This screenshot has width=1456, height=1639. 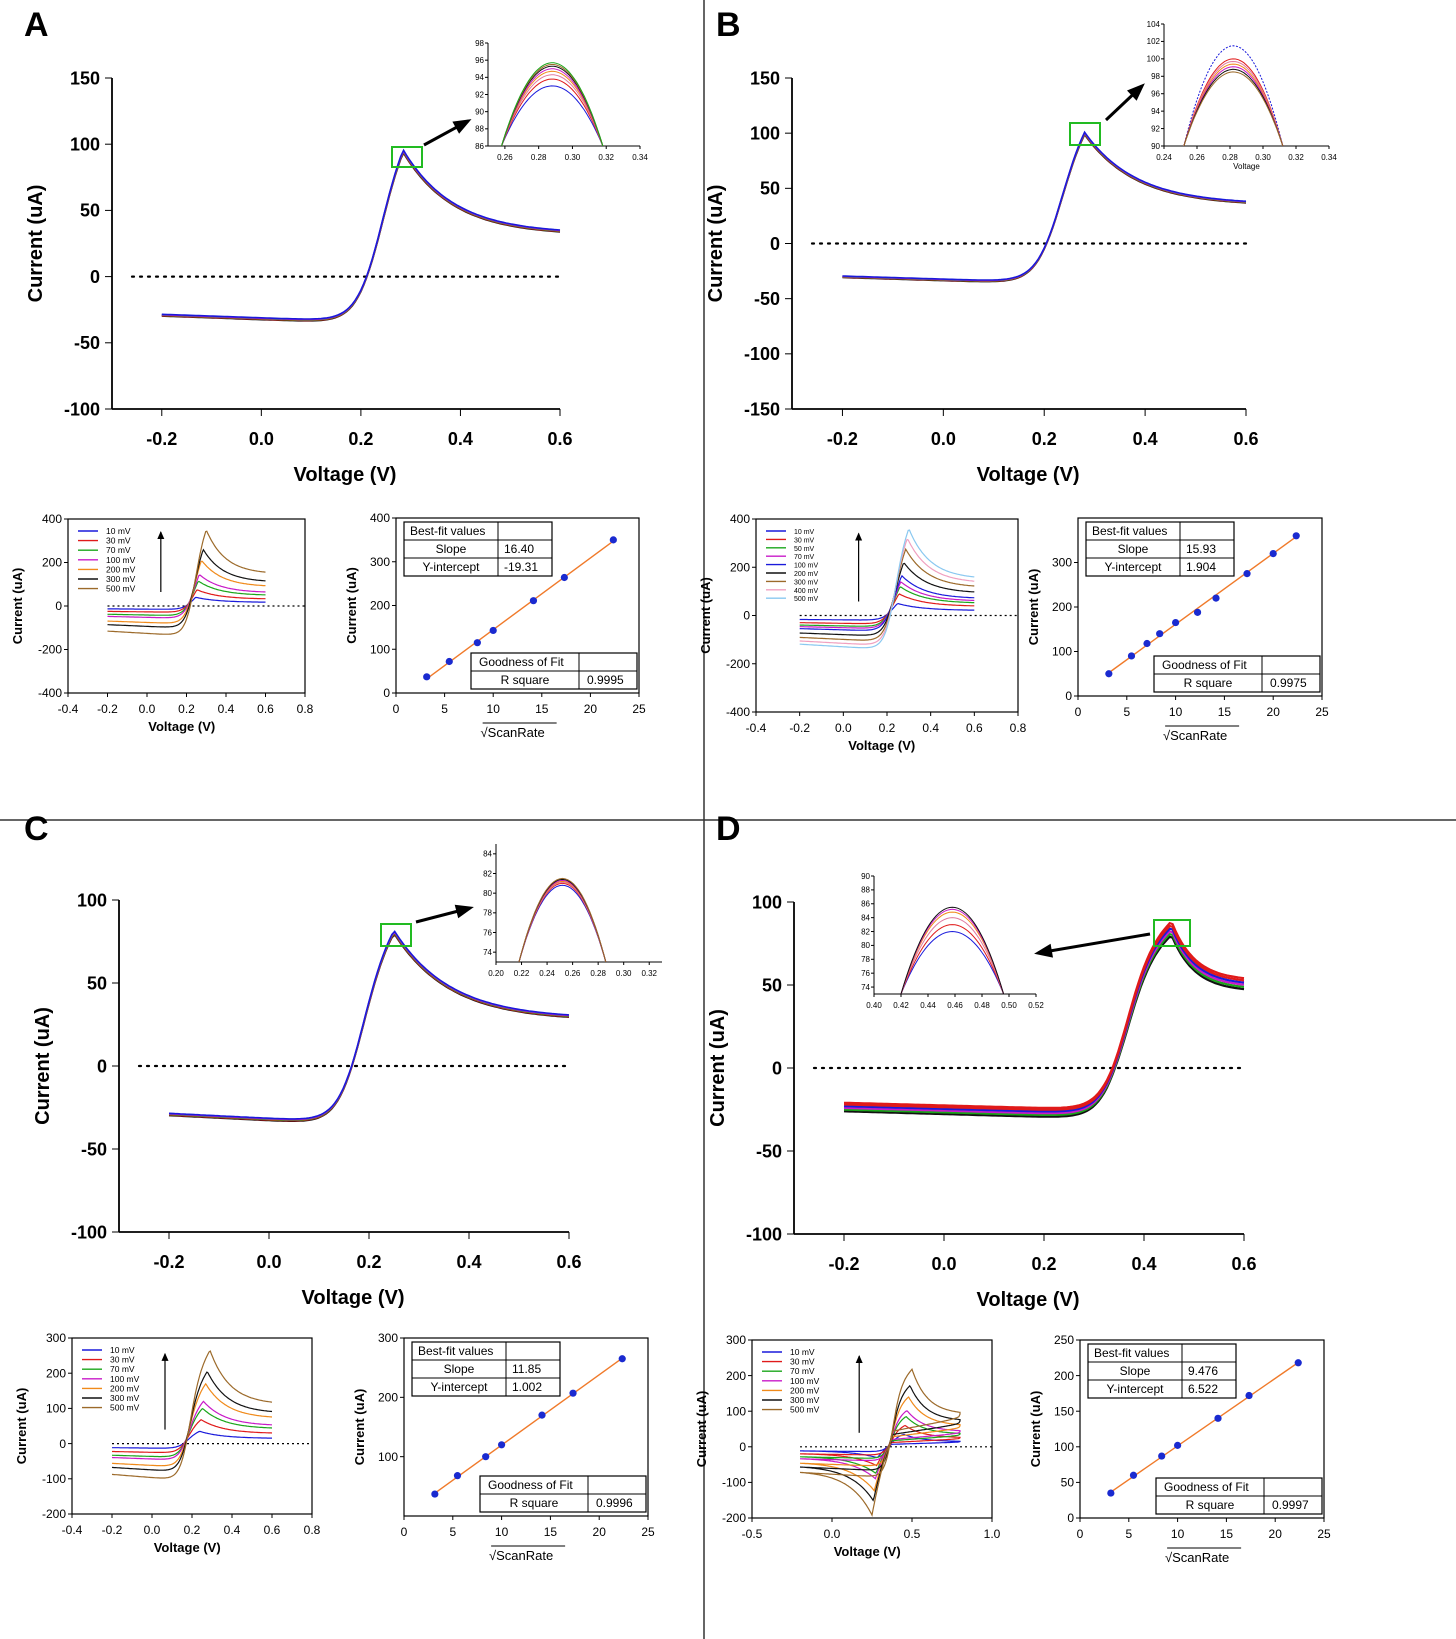 I want to click on best-fit-table-frame, so click(x=1162, y=1371).